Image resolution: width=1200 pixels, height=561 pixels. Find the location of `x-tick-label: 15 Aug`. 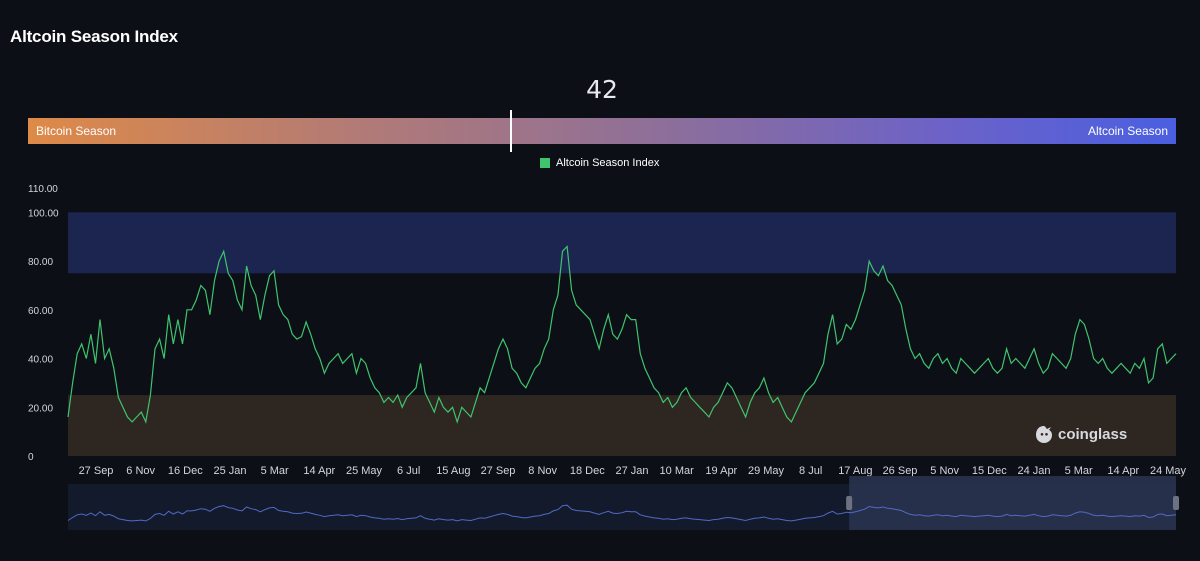

x-tick-label: 15 Aug is located at coordinates (453, 471).